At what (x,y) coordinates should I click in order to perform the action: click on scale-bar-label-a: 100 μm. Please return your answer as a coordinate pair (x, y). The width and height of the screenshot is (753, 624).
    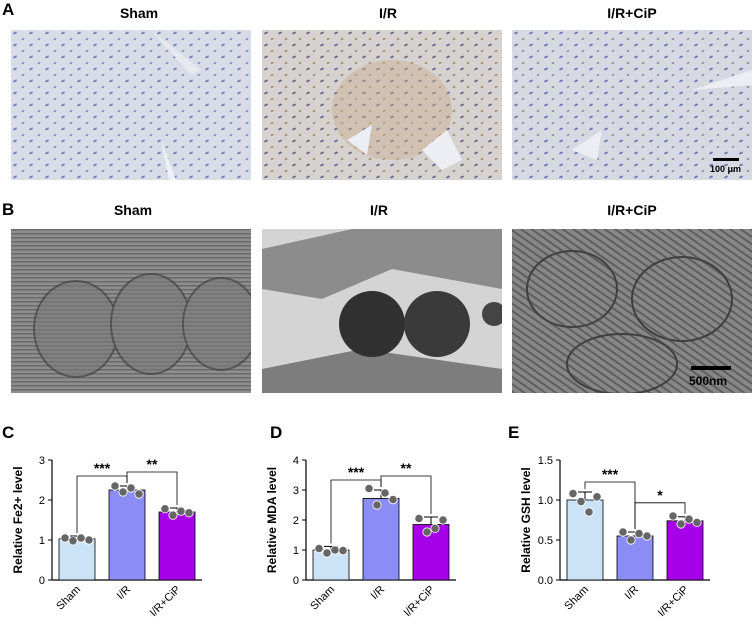
    Looking at the image, I should click on (726, 169).